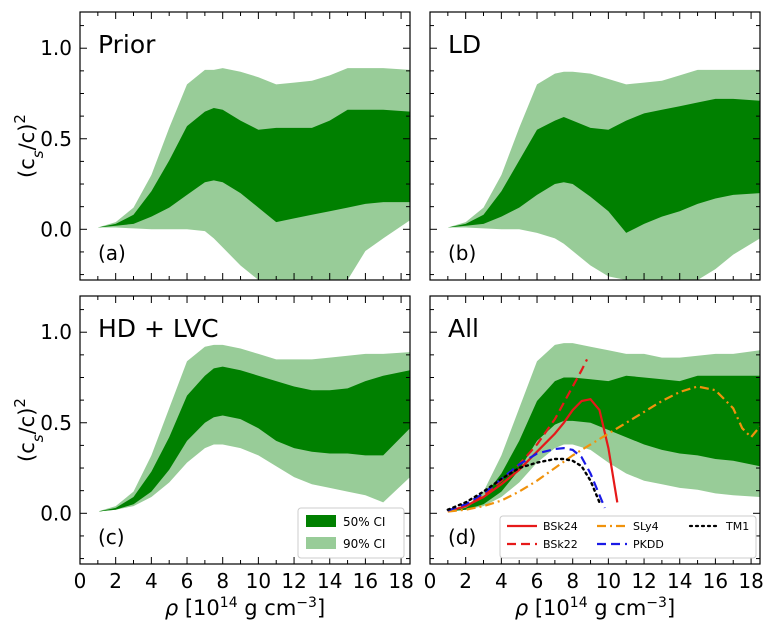  I want to click on eos-curve-bsk22, so click(517, 435).